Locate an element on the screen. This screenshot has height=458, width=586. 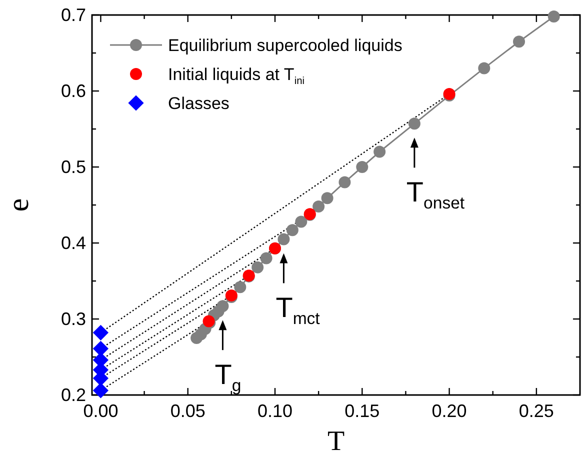
x-tick-label: 0.25 is located at coordinates (536, 411).